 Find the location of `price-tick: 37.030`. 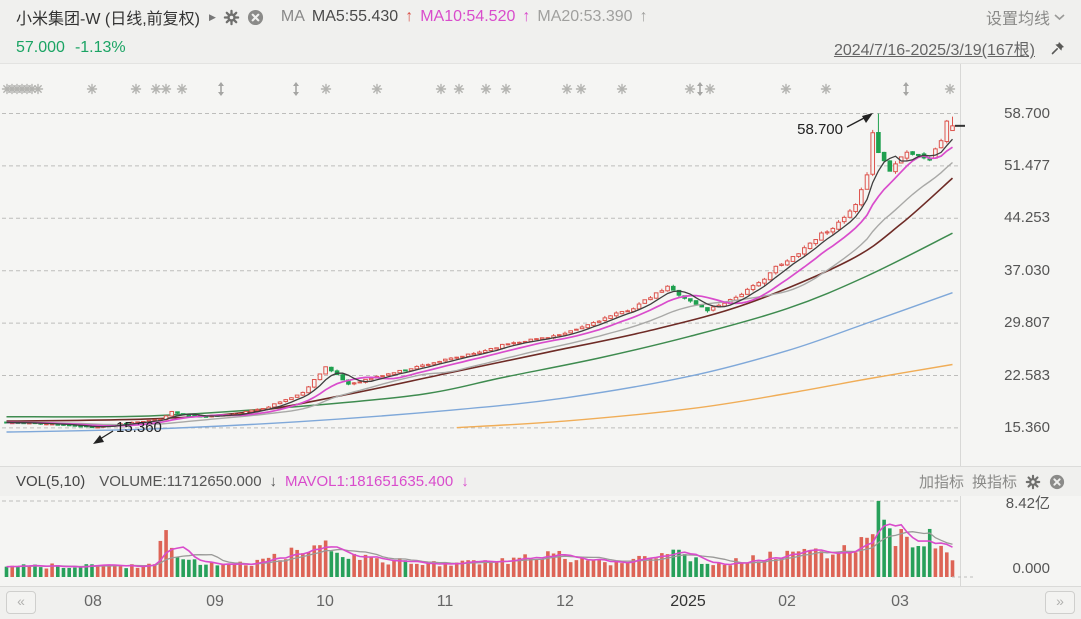

price-tick: 37.030 is located at coordinates (1027, 270).